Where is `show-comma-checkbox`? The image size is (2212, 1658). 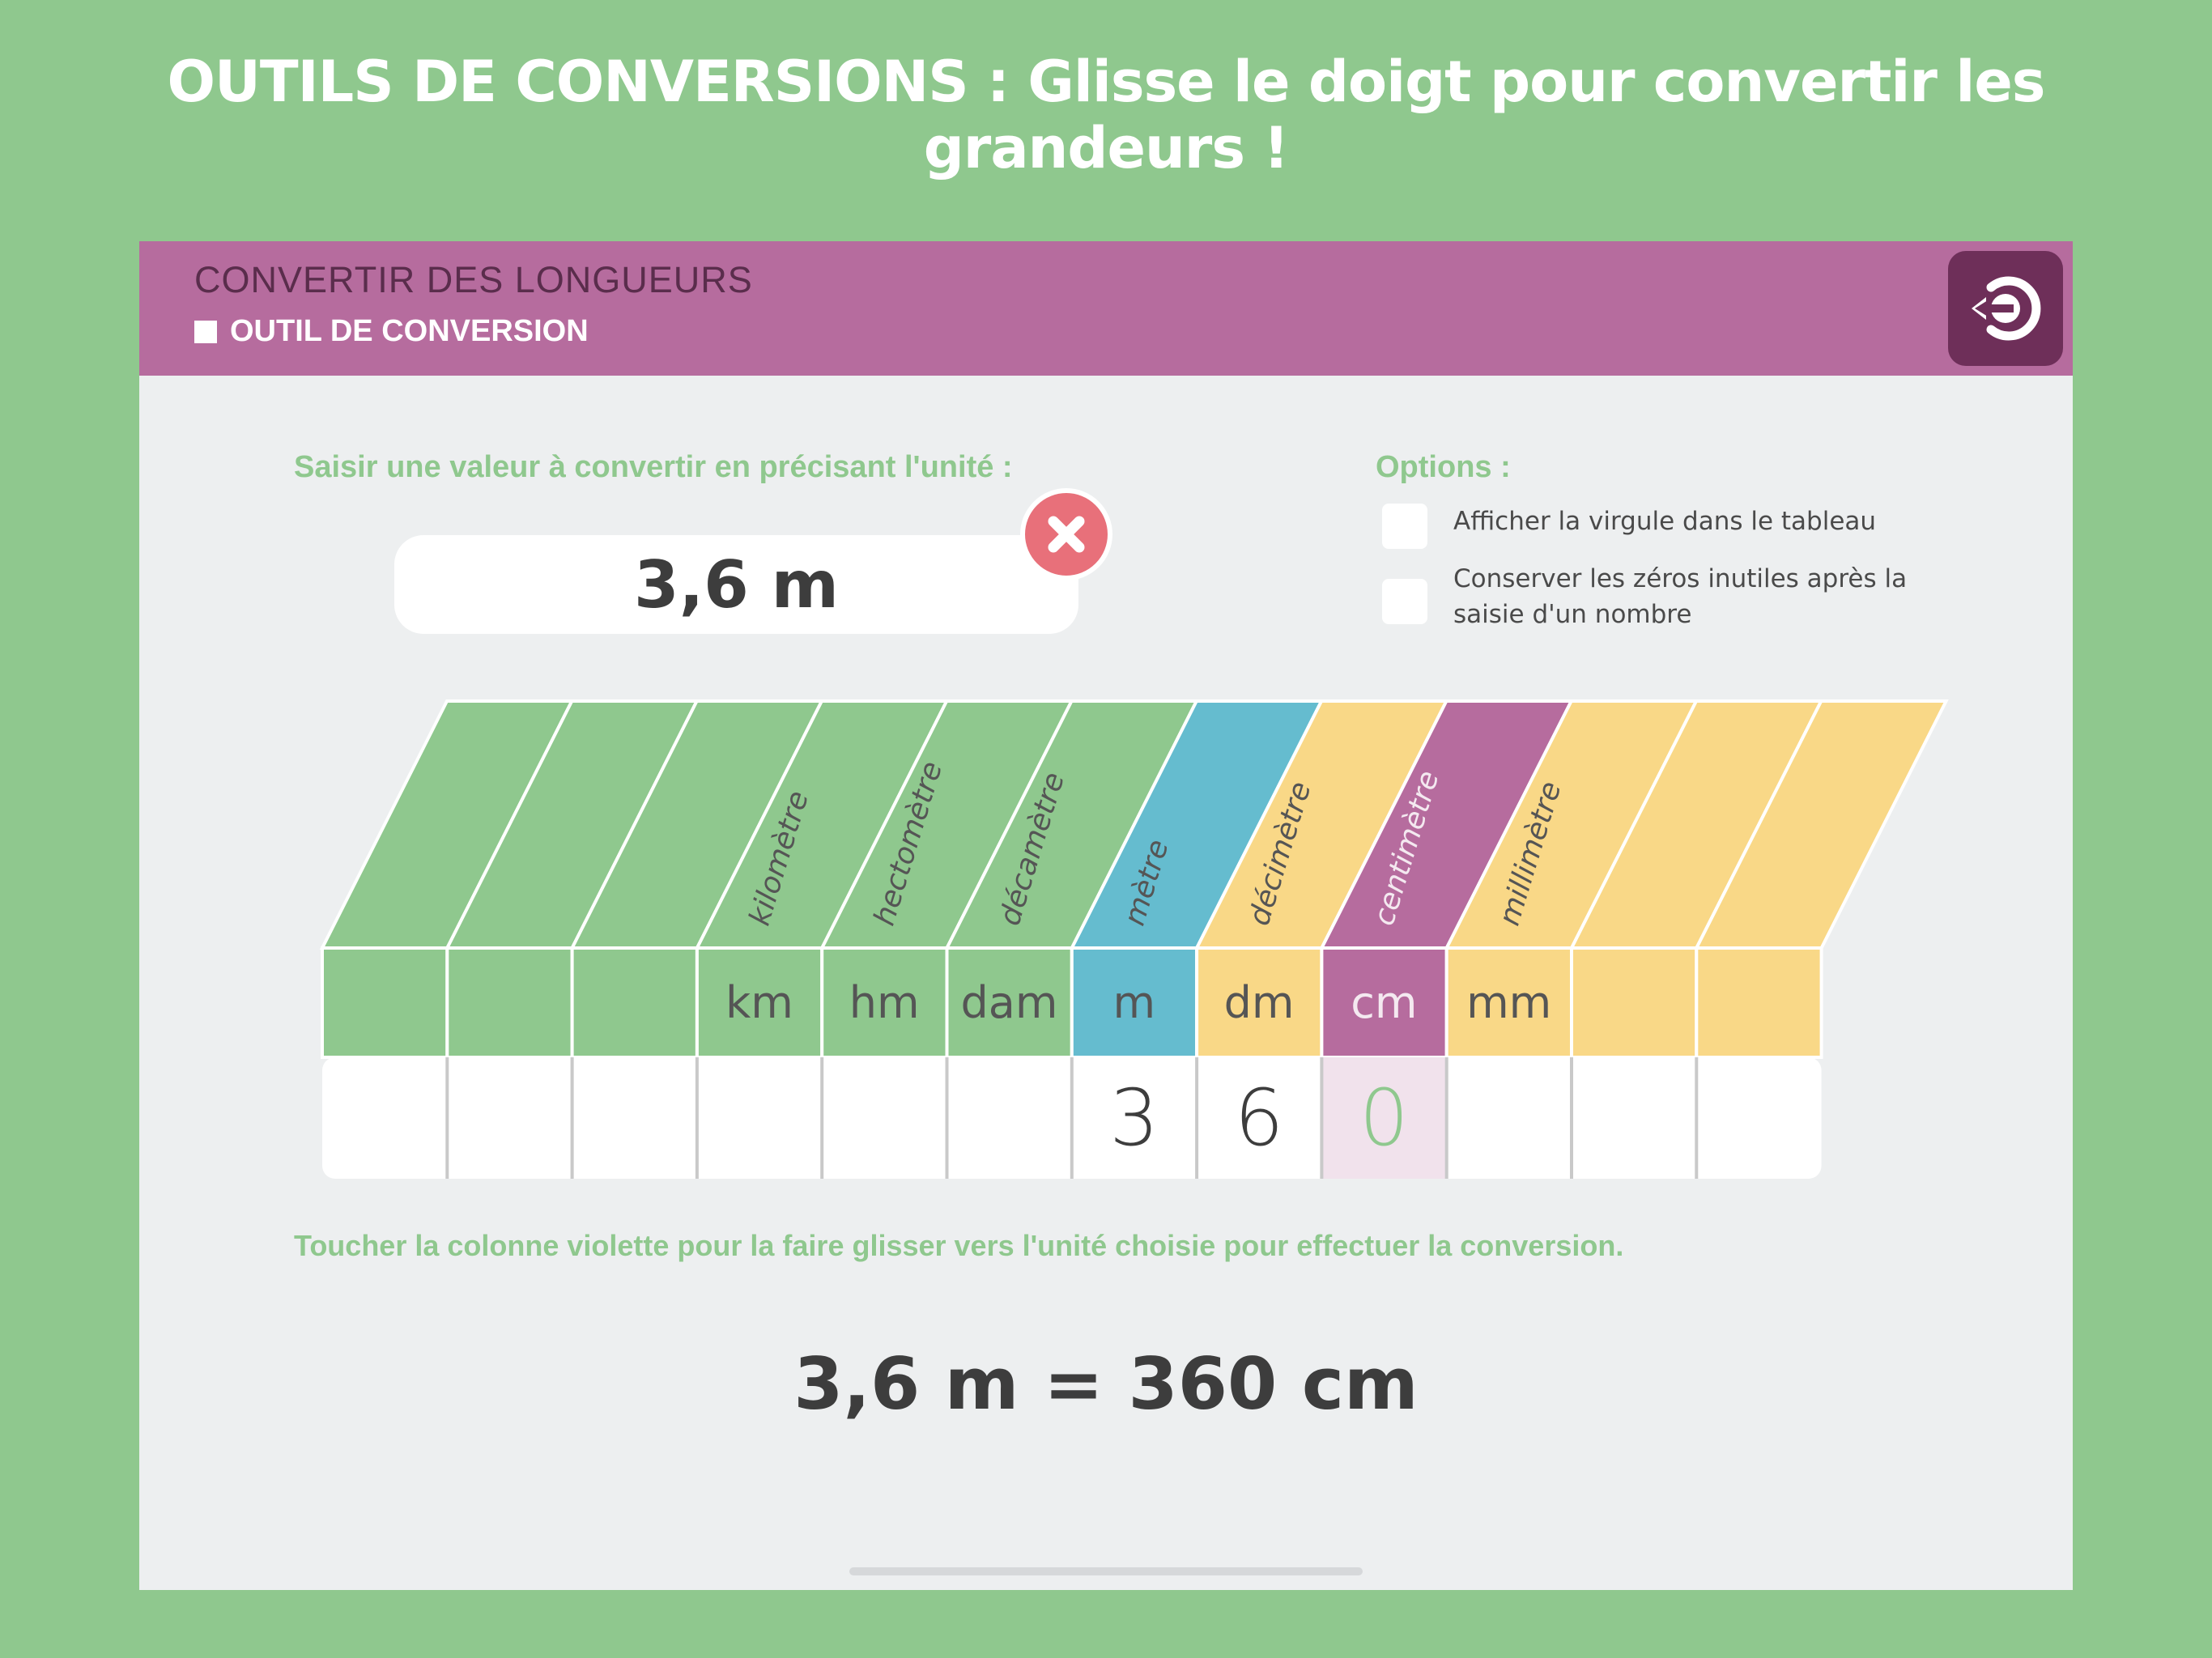
show-comma-checkbox is located at coordinates (1405, 526).